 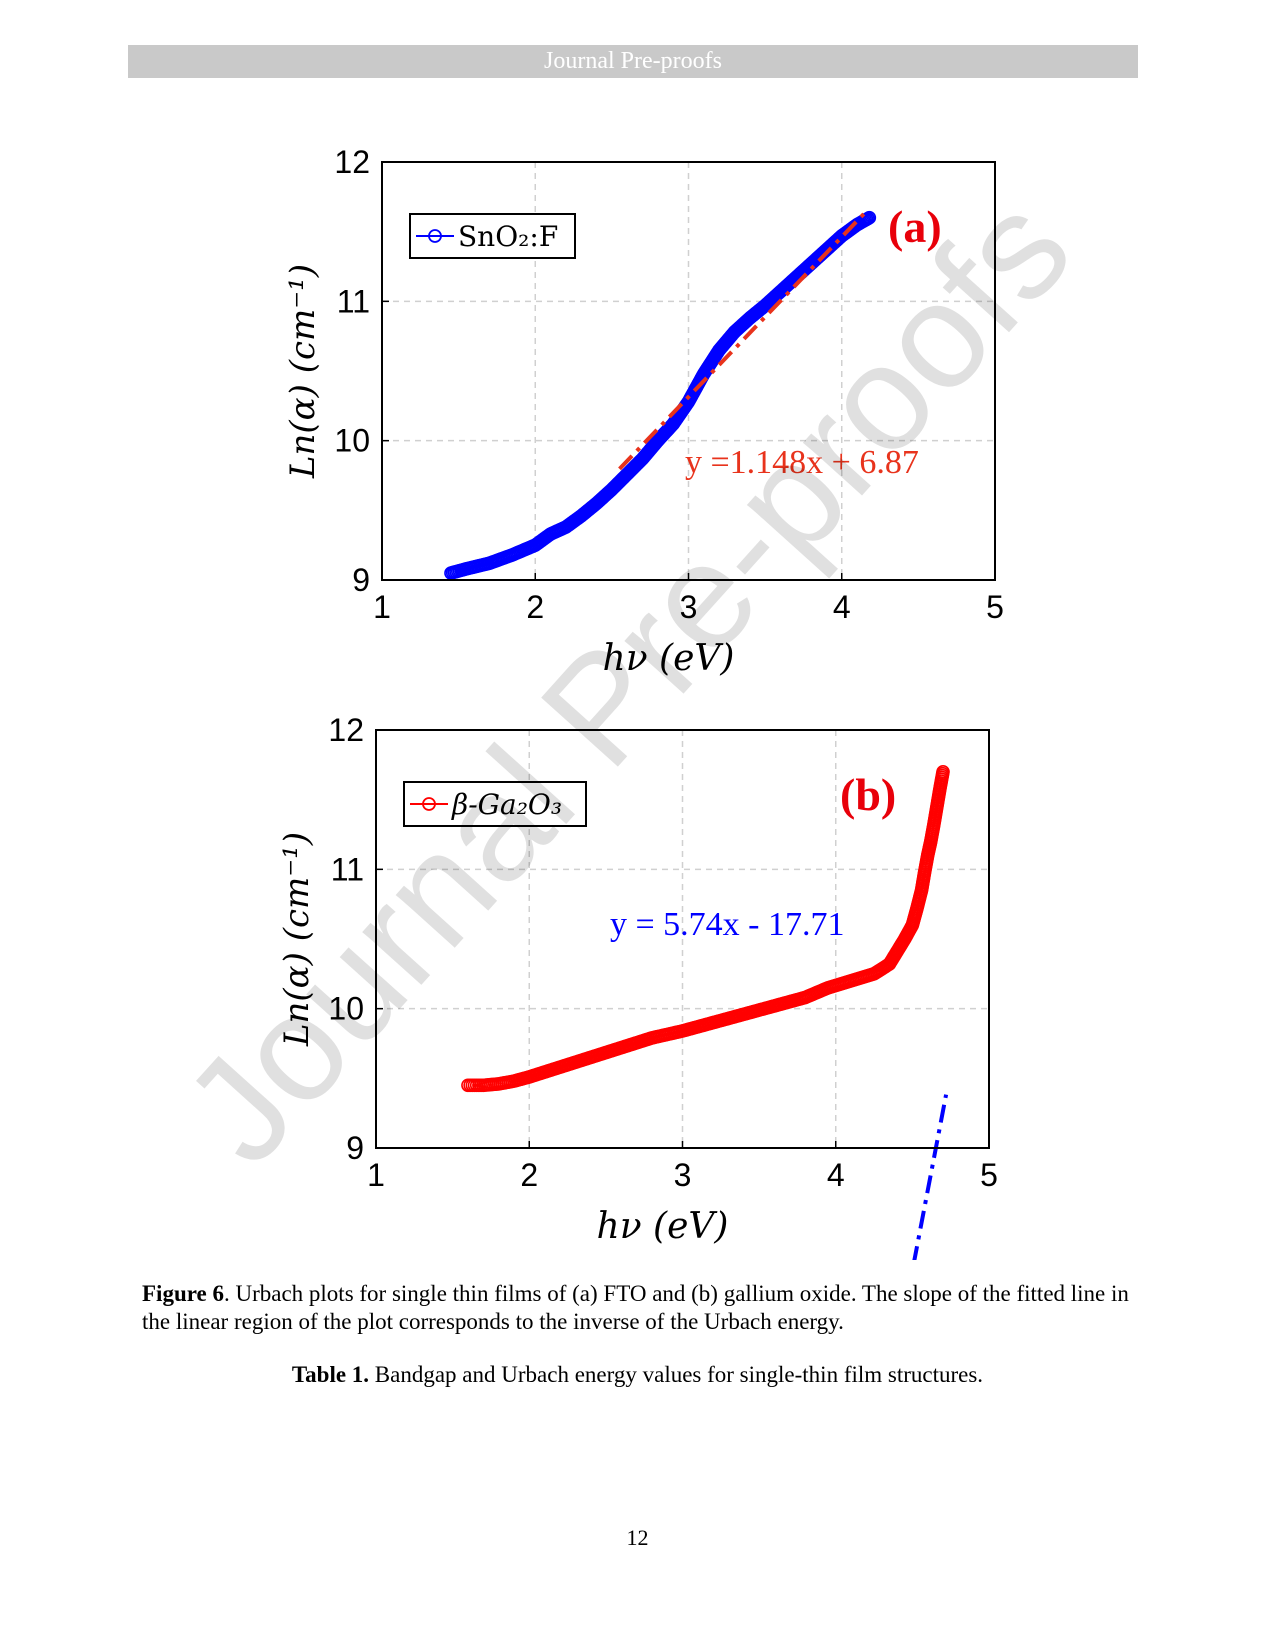 I want to click on page-number: 12, so click(x=637, y=1537).